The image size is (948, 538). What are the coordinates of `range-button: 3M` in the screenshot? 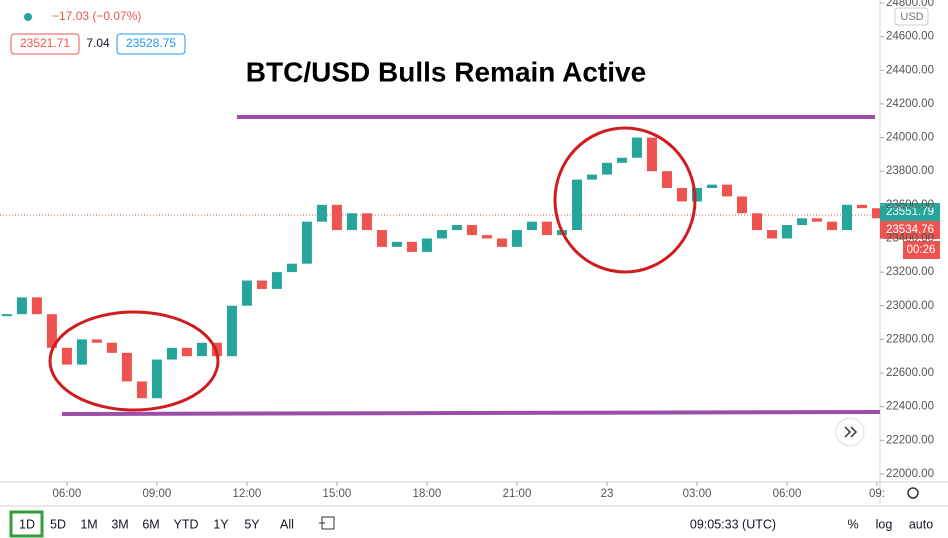 It's located at (119, 524).